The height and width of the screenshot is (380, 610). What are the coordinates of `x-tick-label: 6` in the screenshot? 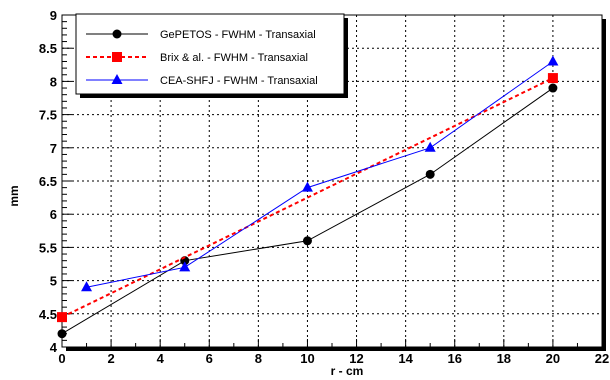 It's located at (209, 358).